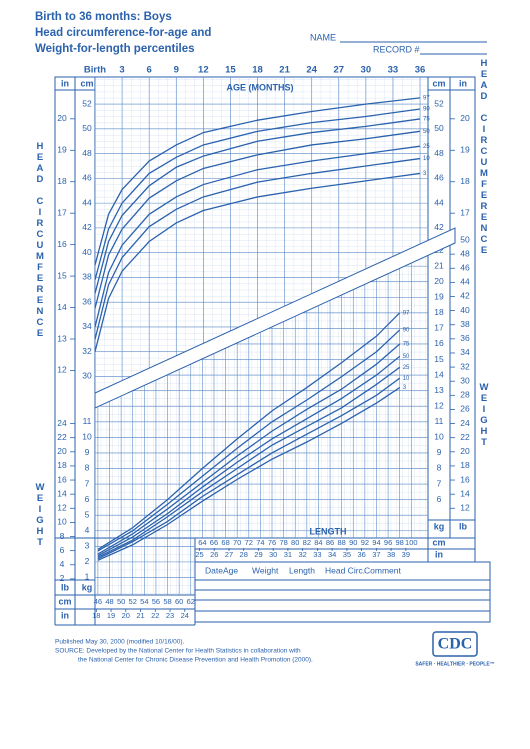  I want to click on y-tick-label: 20, so click(439, 281).